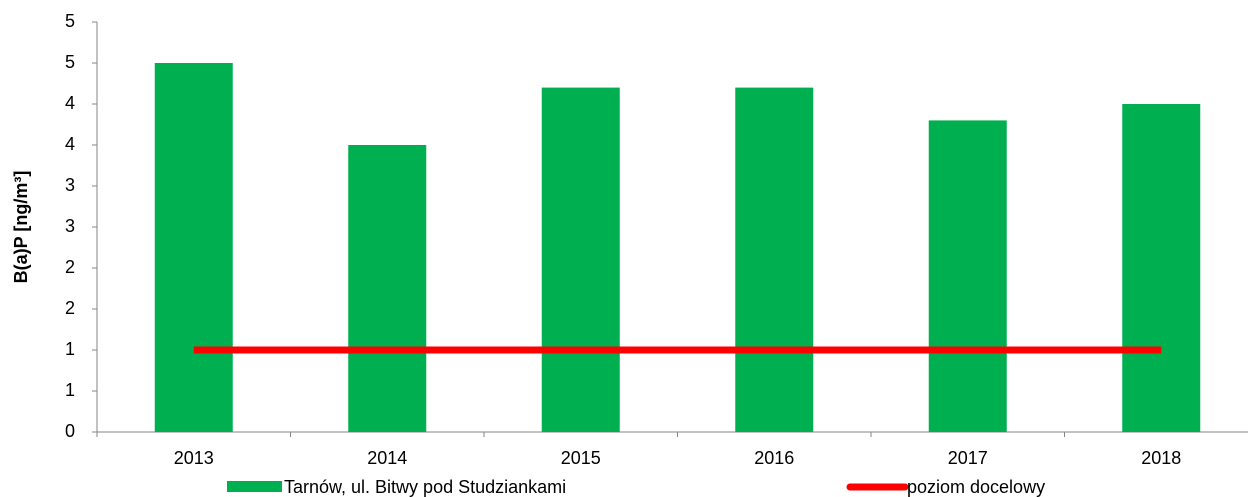 The image size is (1248, 497). What do you see at coordinates (774, 458) in the screenshot?
I see `x-tick-label: 2016` at bounding box center [774, 458].